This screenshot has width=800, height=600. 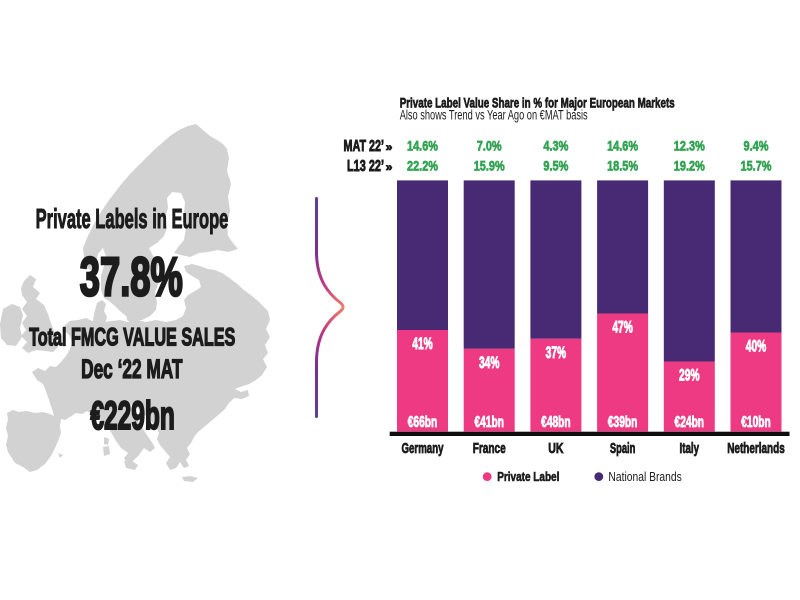 I want to click on svg-text: 15.7%, so click(x=756, y=166).